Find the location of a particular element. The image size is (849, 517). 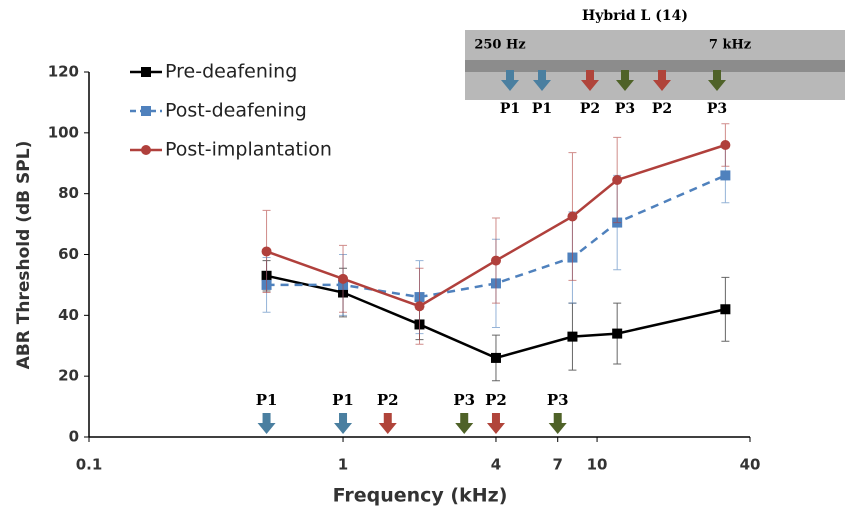

x-tick-label: 4 is located at coordinates (496, 465).